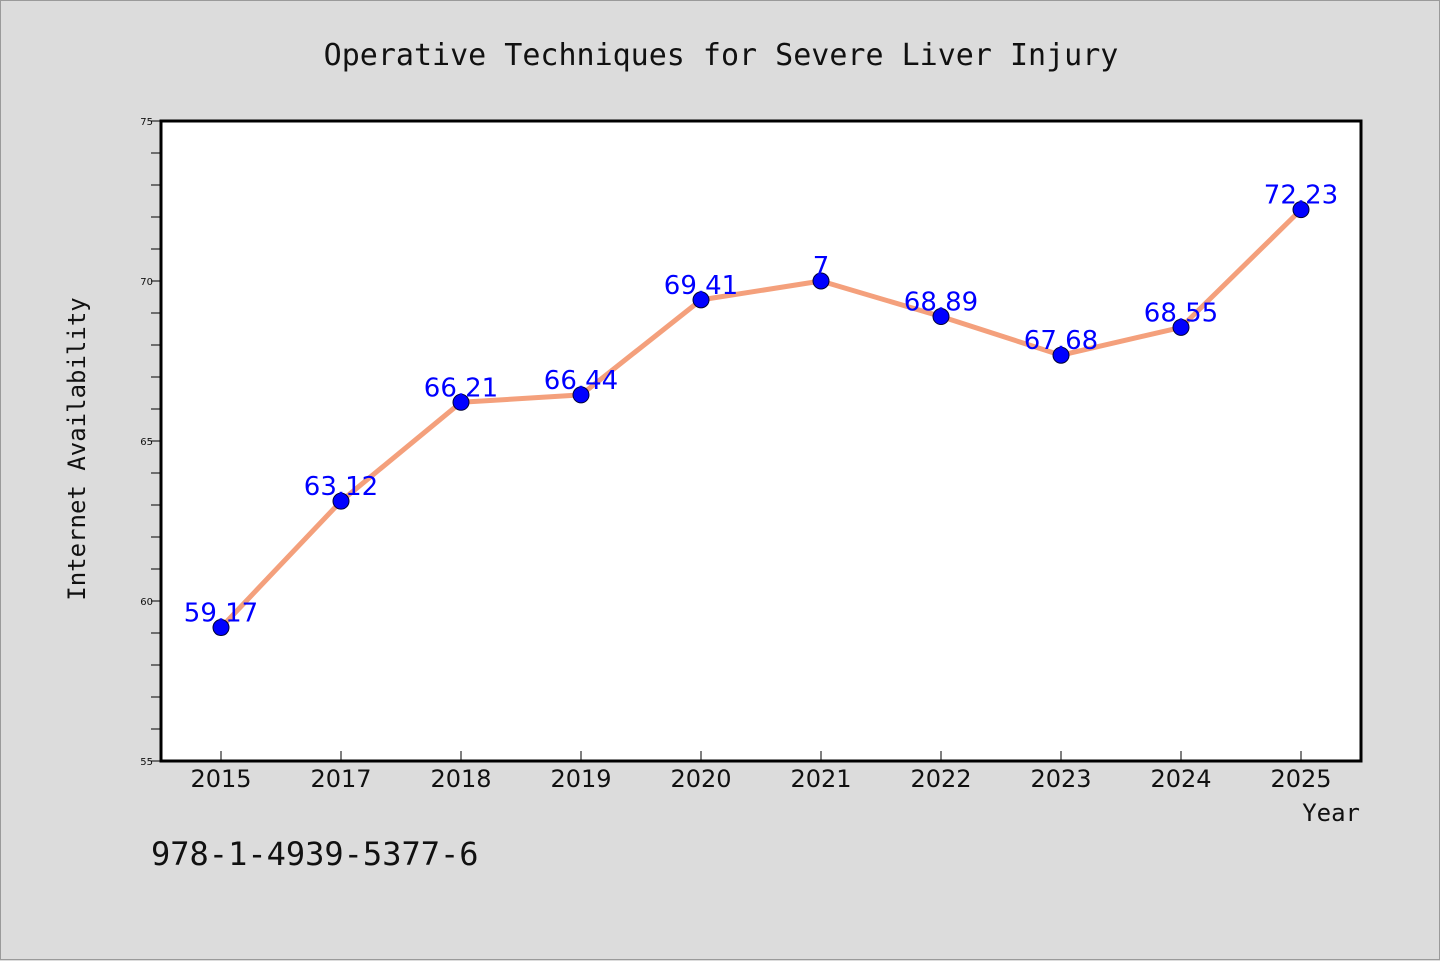  I want to click on x-tick-label: 2017, so click(340, 779).